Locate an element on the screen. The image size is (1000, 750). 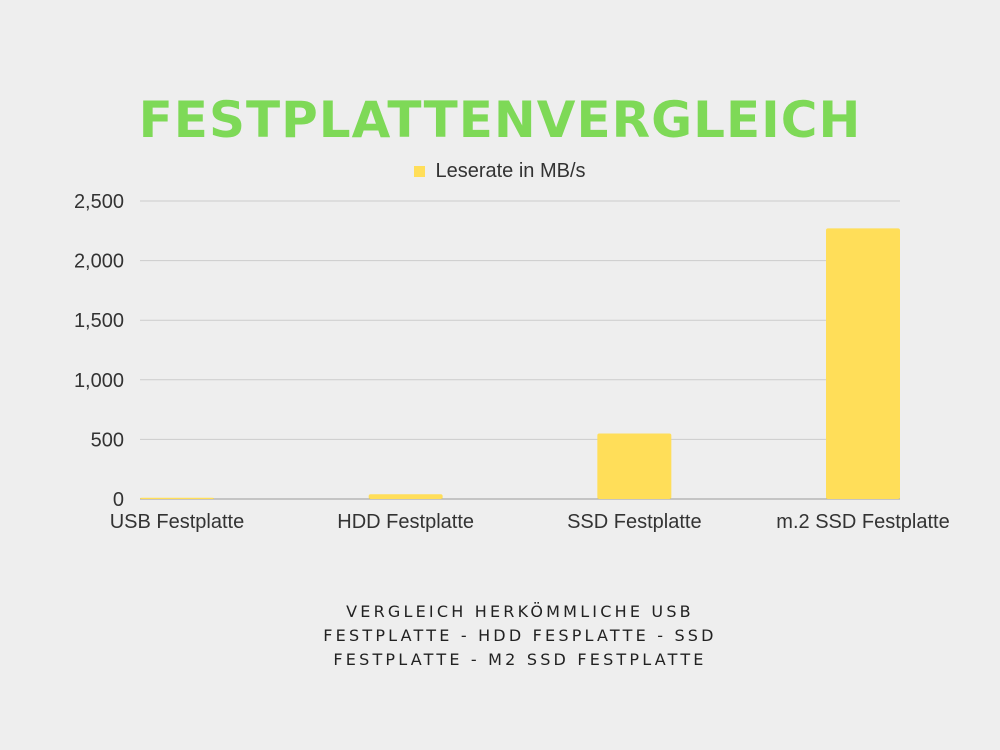
y-tick-label: 2,000 is located at coordinates (99, 262).